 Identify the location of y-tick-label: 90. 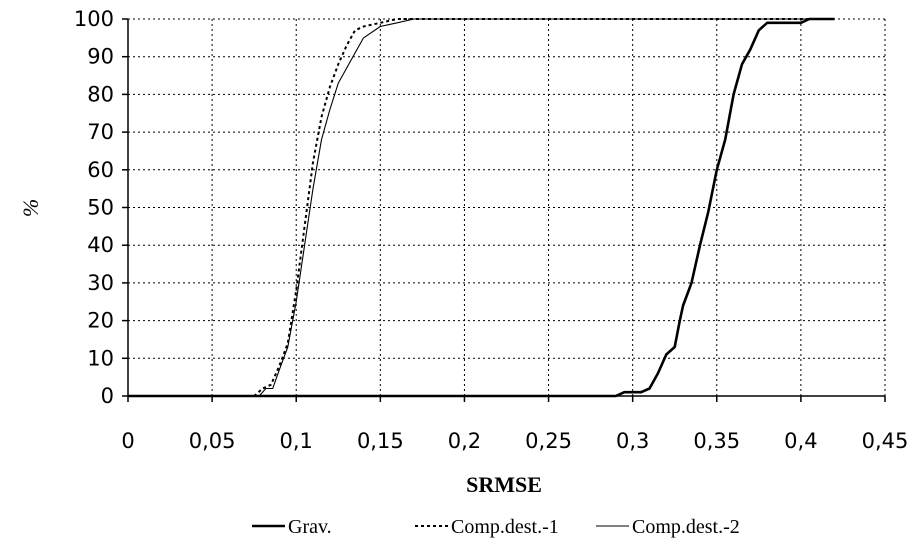
(100, 57).